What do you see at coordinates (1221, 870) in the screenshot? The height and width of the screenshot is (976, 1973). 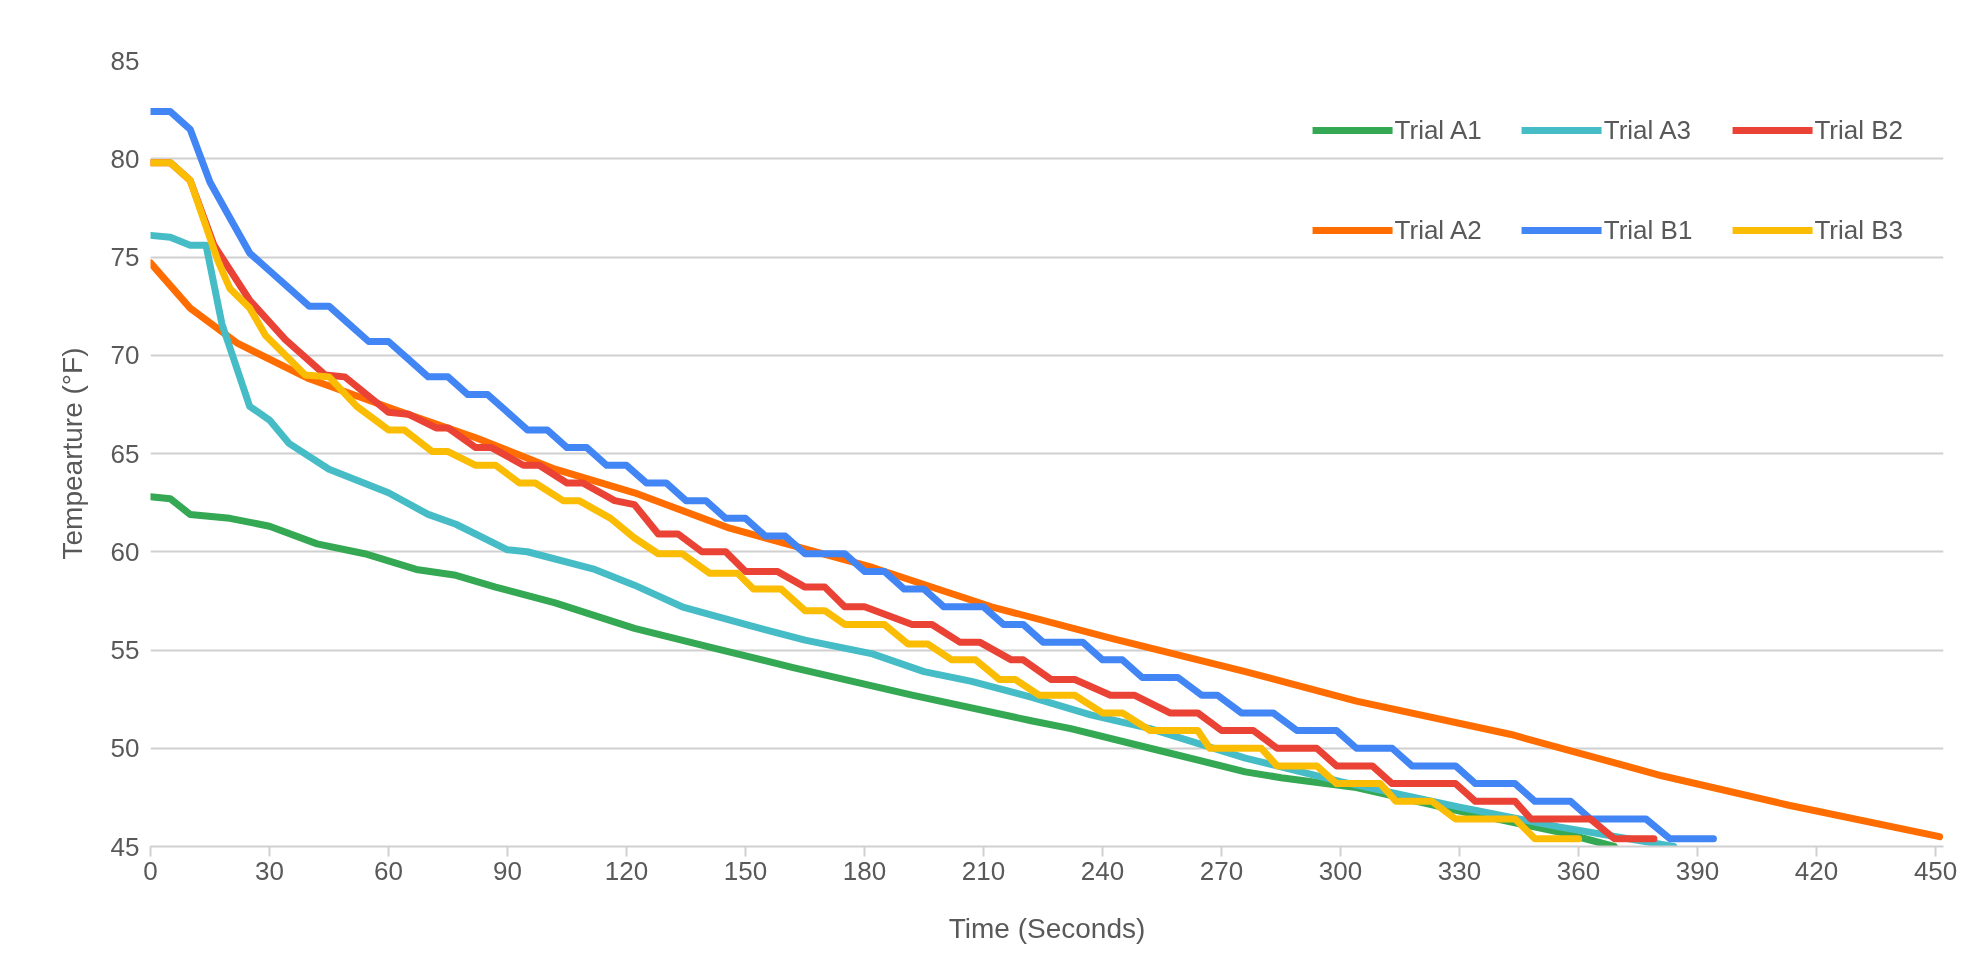 I see `x-tick-label: 270` at bounding box center [1221, 870].